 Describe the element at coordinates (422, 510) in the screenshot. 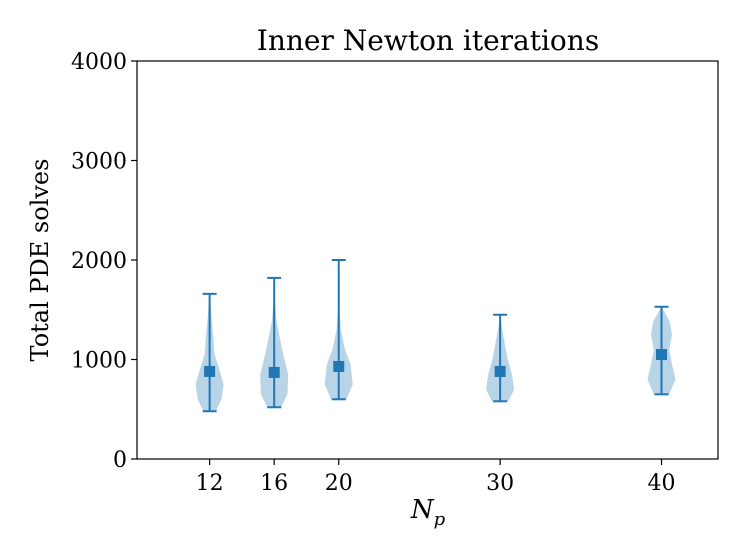

I see `x-axis-label-main: N` at that location.